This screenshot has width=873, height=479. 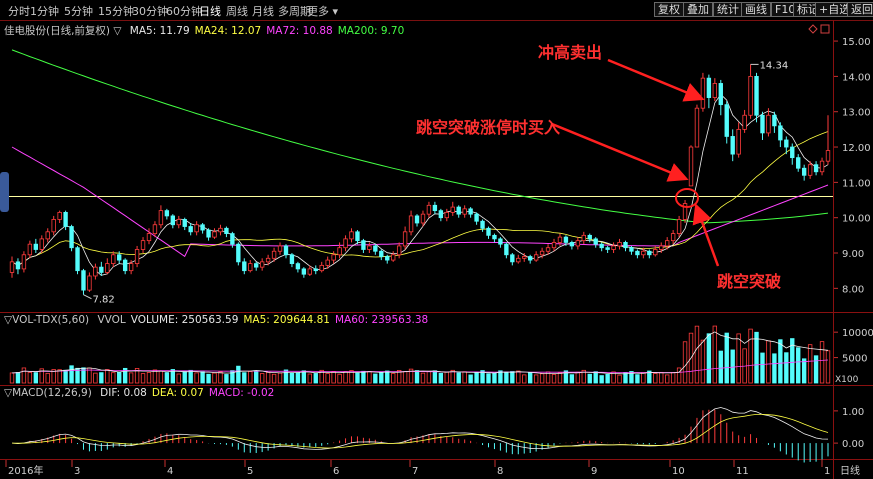 What do you see at coordinates (294, 11) in the screenshot?
I see `period-tab-9: 多周期` at bounding box center [294, 11].